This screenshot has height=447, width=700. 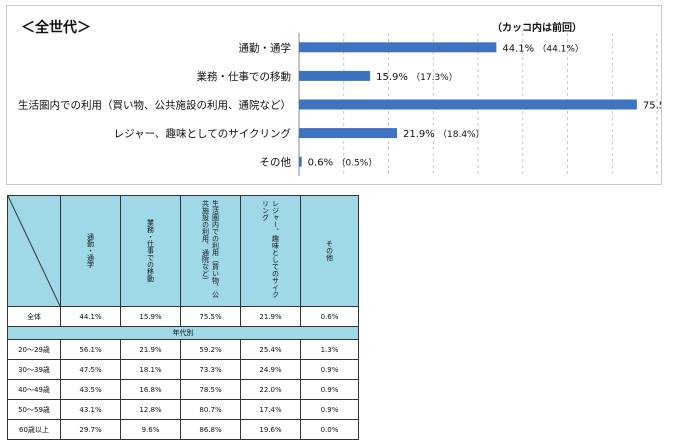 What do you see at coordinates (34, 429) in the screenshot?
I see `row-label: 60歳以上` at bounding box center [34, 429].